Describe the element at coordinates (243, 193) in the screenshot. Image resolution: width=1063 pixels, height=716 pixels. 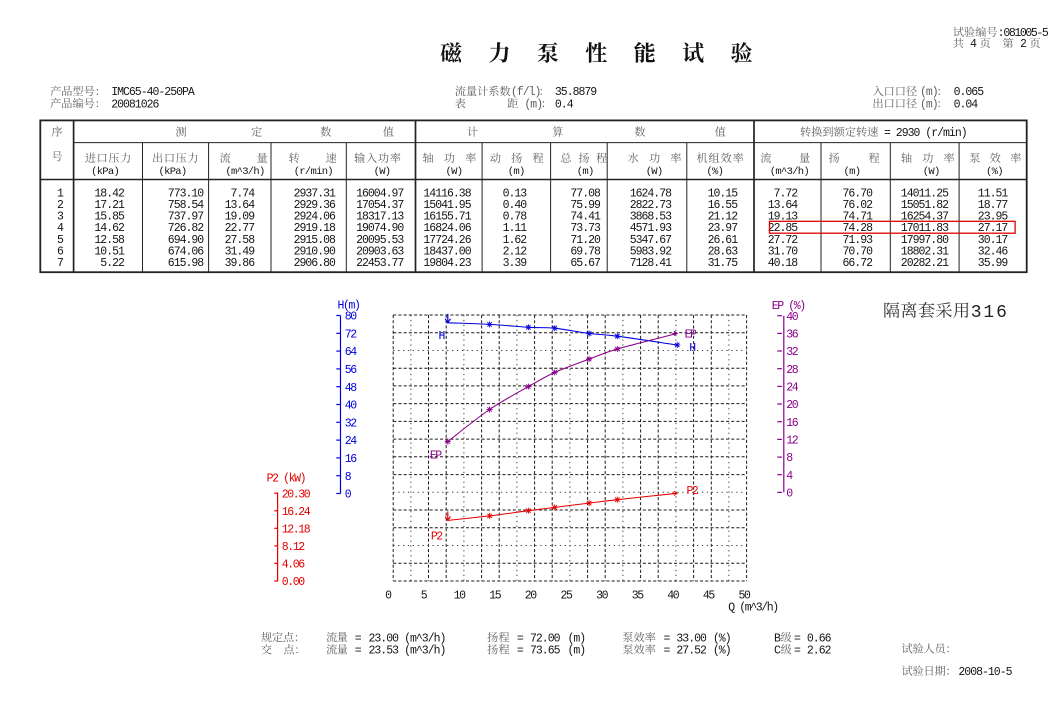
I see `svg-text: 7.74` at that location.